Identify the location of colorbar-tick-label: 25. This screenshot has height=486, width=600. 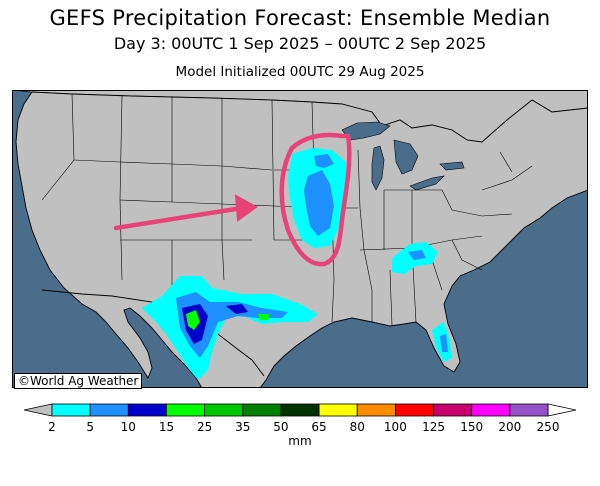
(204, 427).